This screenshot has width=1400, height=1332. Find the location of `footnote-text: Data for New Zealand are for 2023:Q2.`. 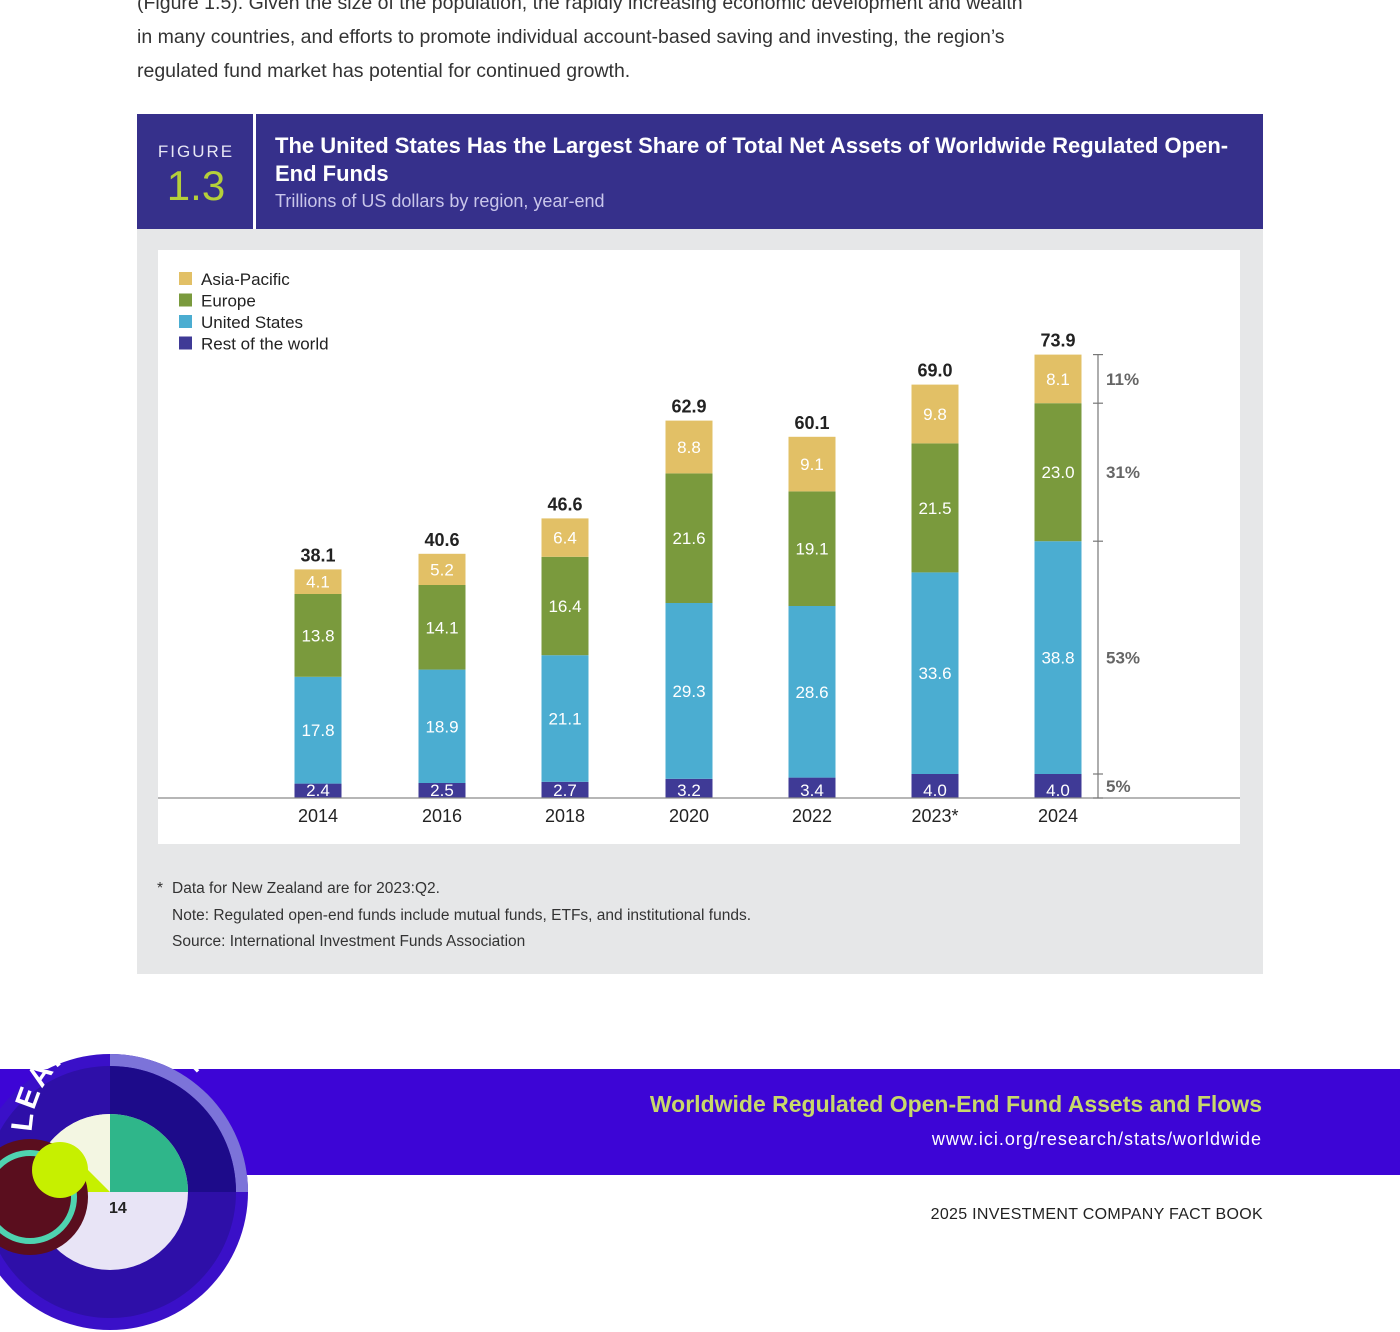

footnote-text: Data for New Zealand are for 2023:Q2. is located at coordinates (306, 888).